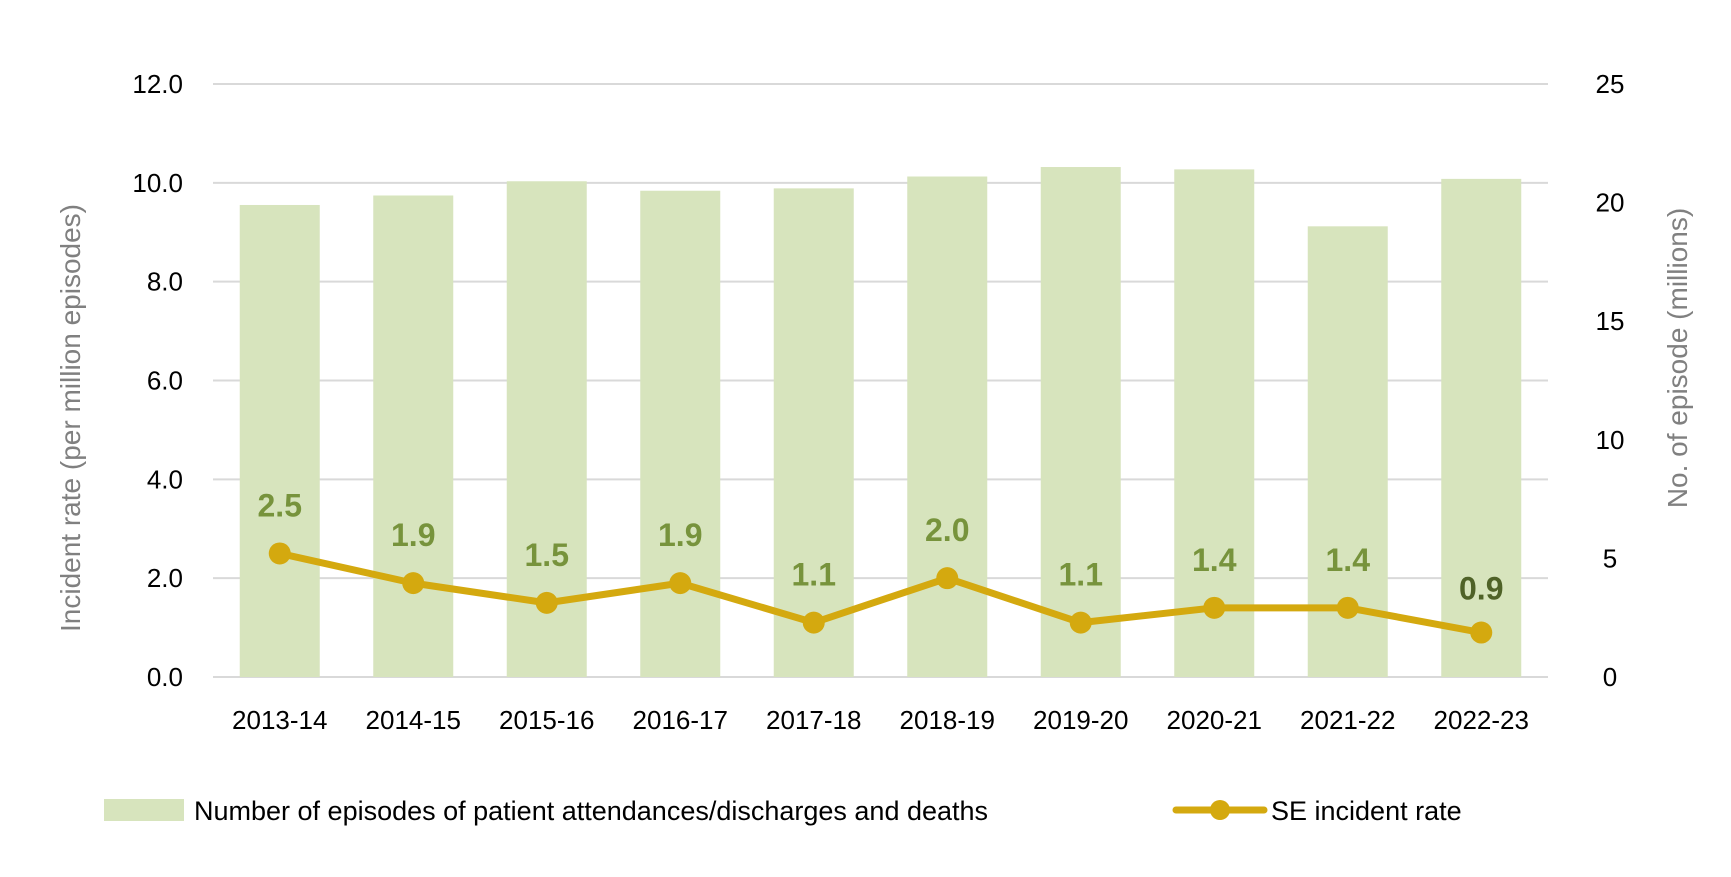 The width and height of the screenshot is (1731, 877). Describe the element at coordinates (1677, 358) in the screenshot. I see `right-axis-title: No. of episode (millions)` at that location.